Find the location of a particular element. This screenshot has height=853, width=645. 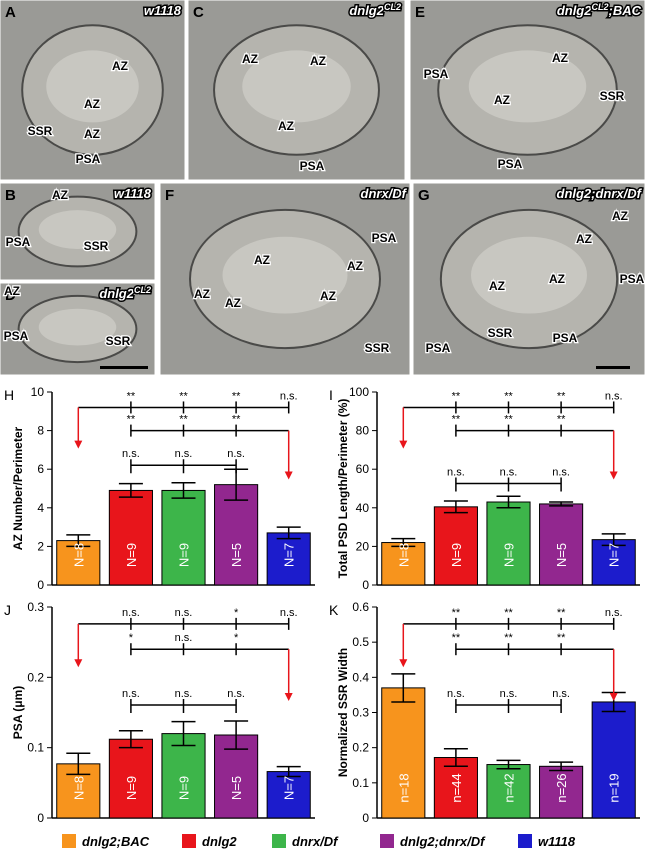

genotype-rest: ;BAC is located at coordinates (625, 10).